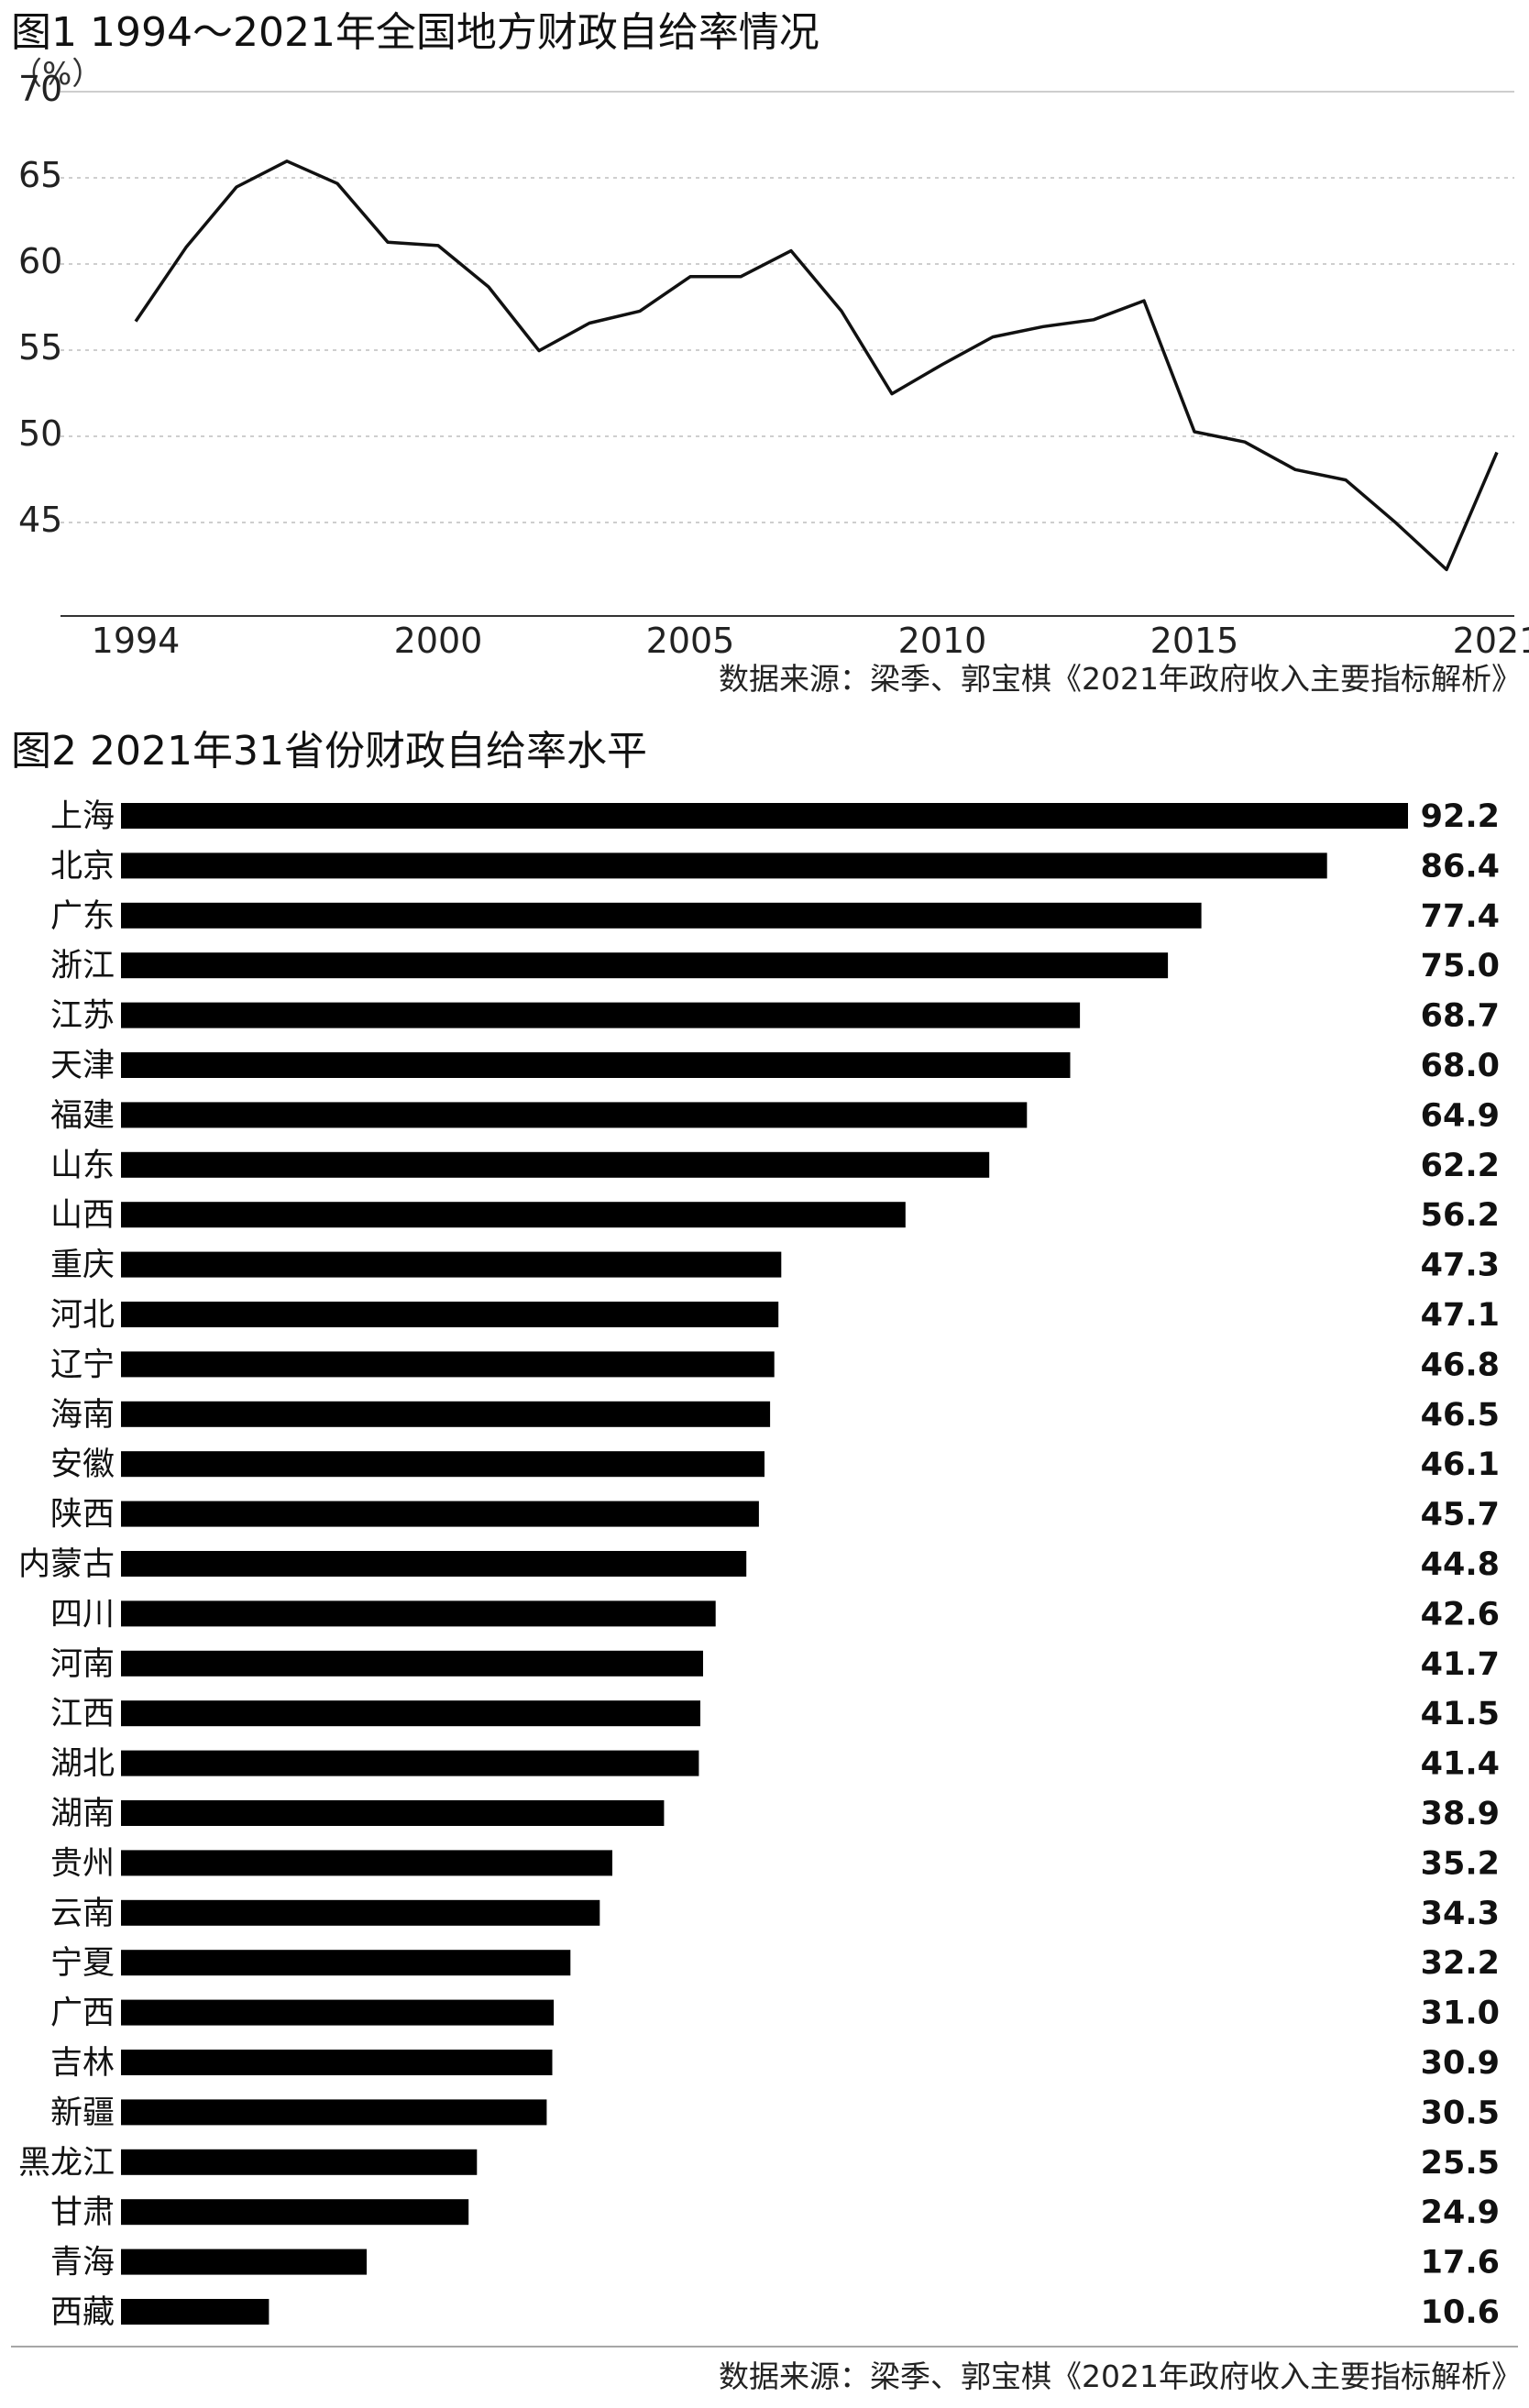  I want to click on value-label: 35.2, so click(1460, 1863).